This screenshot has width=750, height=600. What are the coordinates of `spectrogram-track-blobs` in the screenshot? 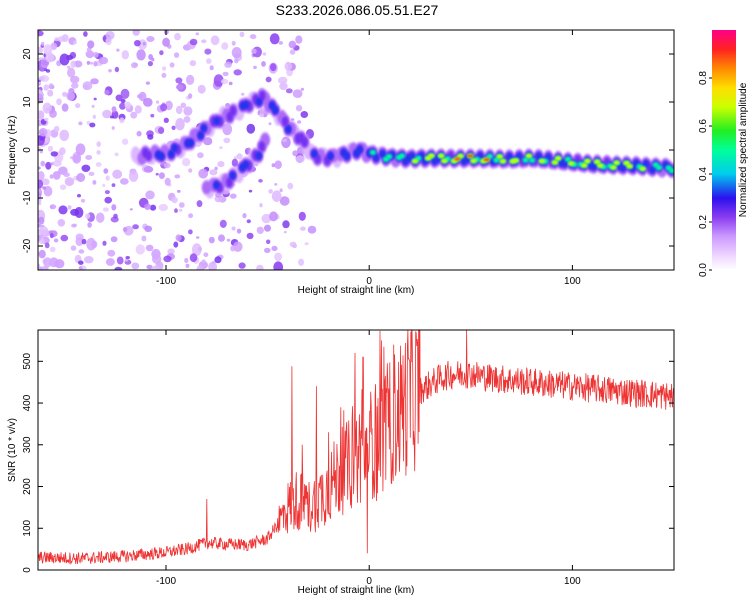 It's located at (402, 143).